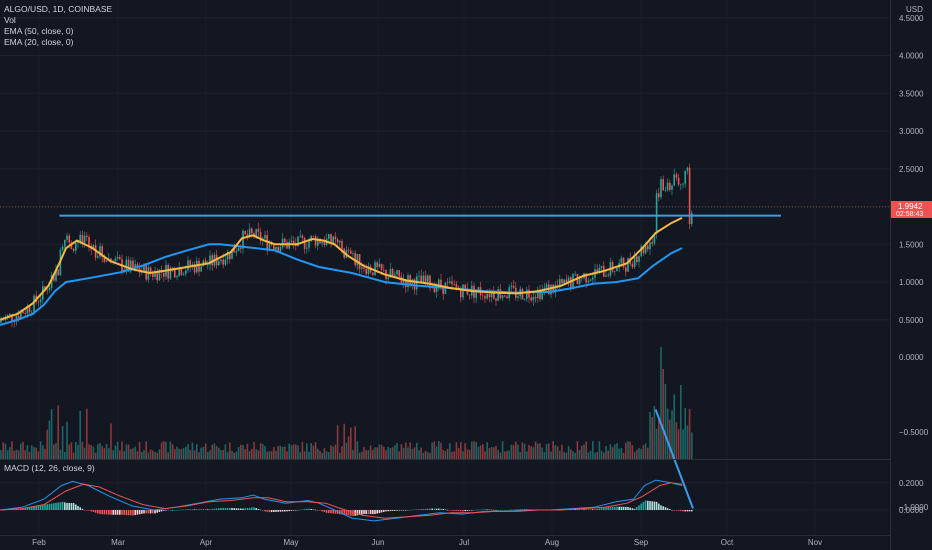 This screenshot has height=550, width=932. I want to click on time-tick-label: Nov, so click(815, 542).